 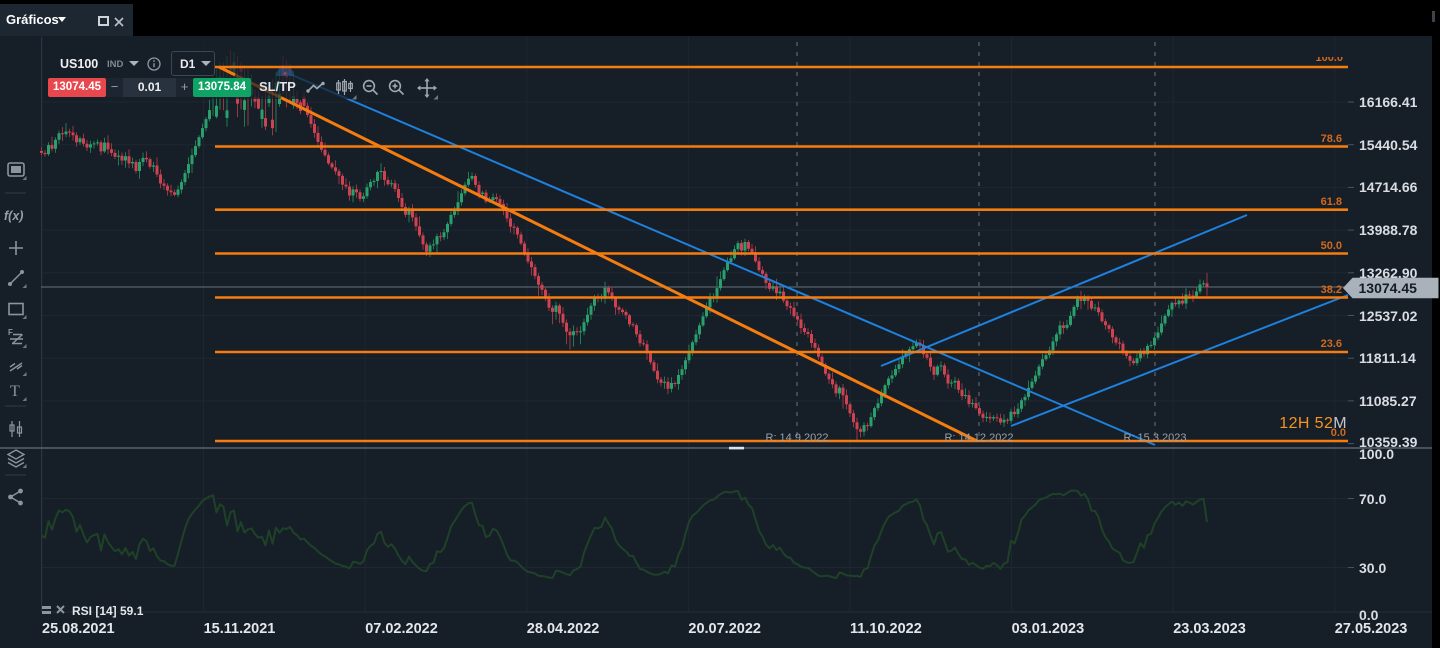 What do you see at coordinates (1388, 288) in the screenshot?
I see `svg-text: 13074.45` at bounding box center [1388, 288].